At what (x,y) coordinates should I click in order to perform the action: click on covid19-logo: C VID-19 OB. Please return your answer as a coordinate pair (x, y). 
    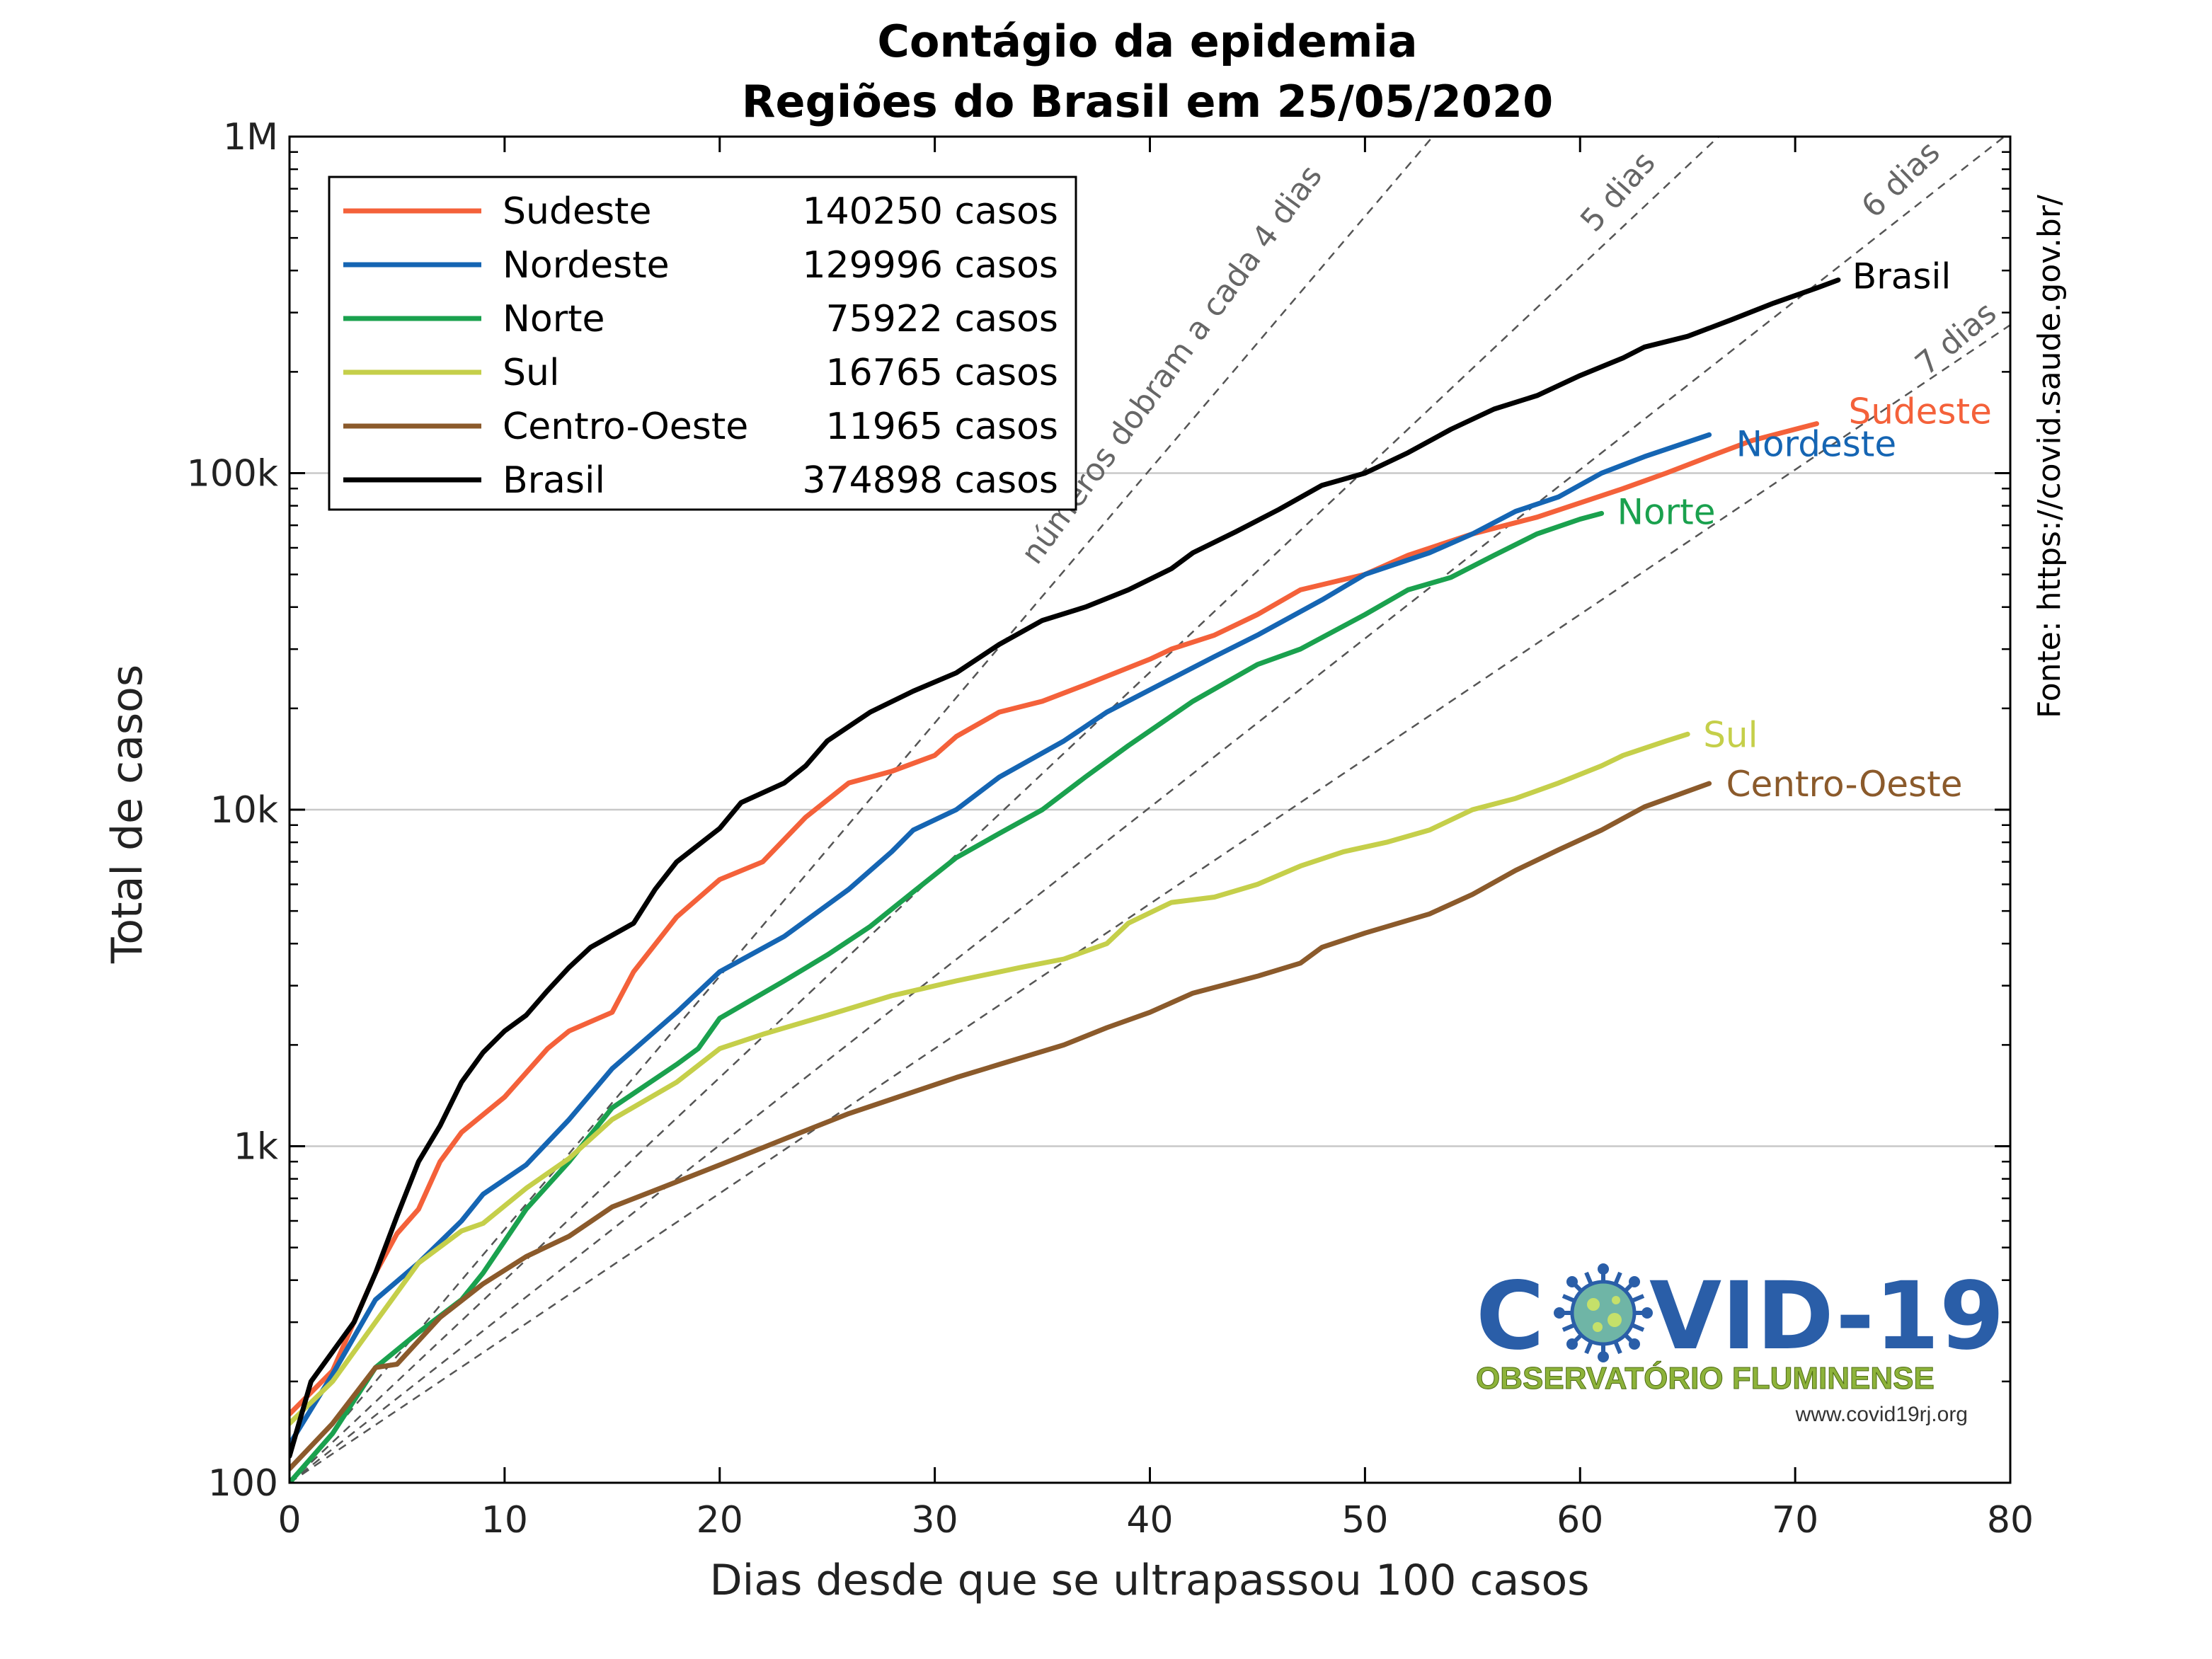
    Looking at the image, I should click on (1740, 1344).